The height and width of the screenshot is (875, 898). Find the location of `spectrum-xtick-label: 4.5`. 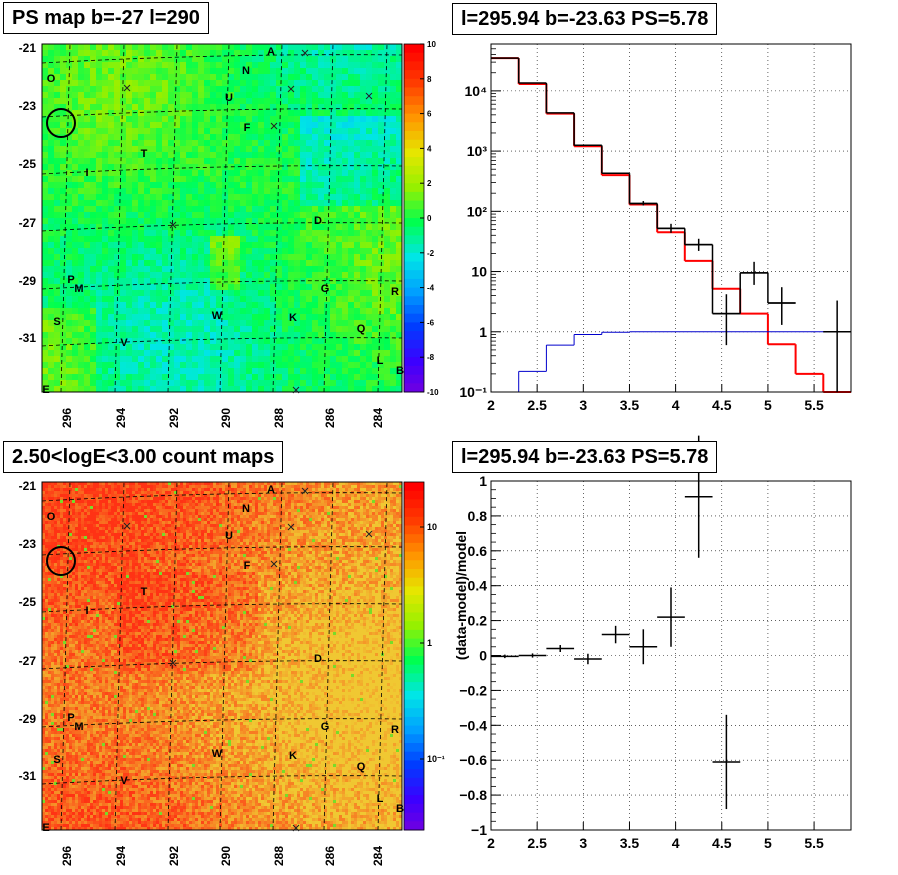

spectrum-xtick-label: 4.5 is located at coordinates (722, 405).